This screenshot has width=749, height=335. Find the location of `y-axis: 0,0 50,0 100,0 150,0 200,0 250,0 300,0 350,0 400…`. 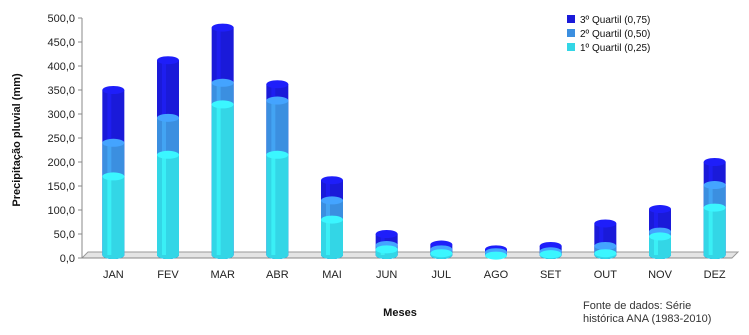

y-axis: 0,0 50,0 100,0 150,0 200,0 250,0 300,0 350,0 400… is located at coordinates (65, 139).